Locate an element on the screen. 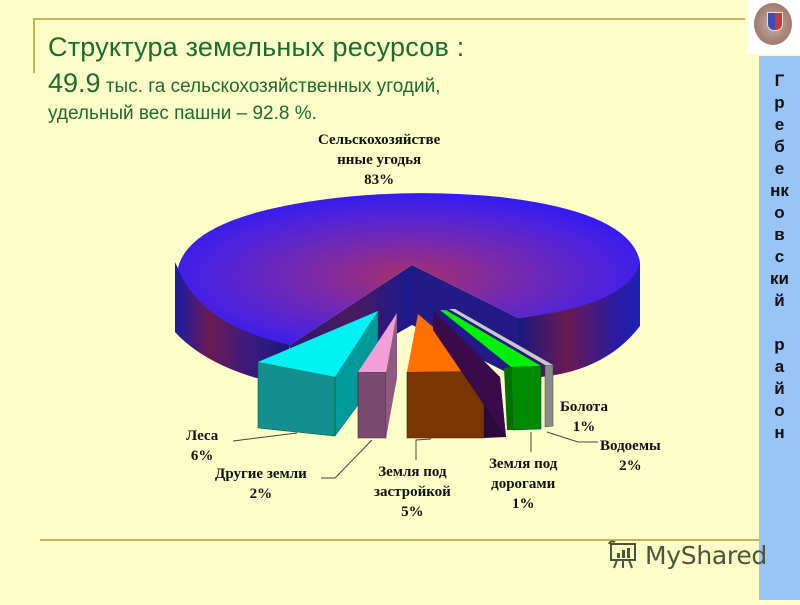 The height and width of the screenshot is (605, 800). sidebar-letters: Г р е б е нк о в с ки й р а й о н is located at coordinates (779, 257).